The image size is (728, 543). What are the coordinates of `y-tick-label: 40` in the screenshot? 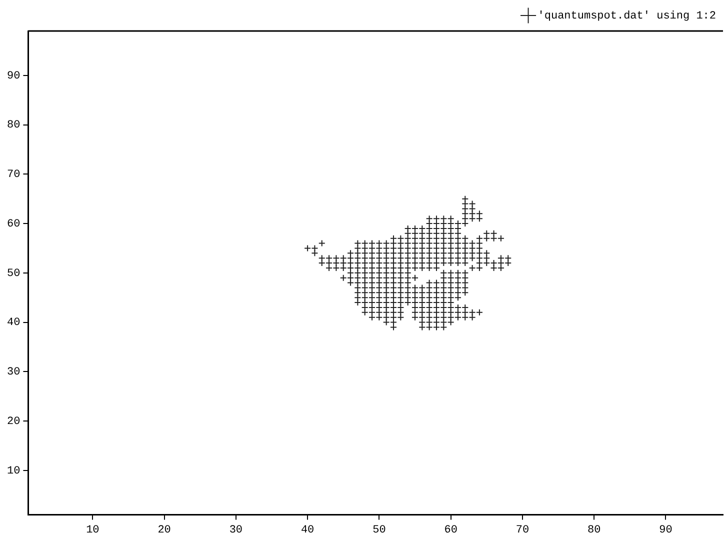 It's located at (13, 323).